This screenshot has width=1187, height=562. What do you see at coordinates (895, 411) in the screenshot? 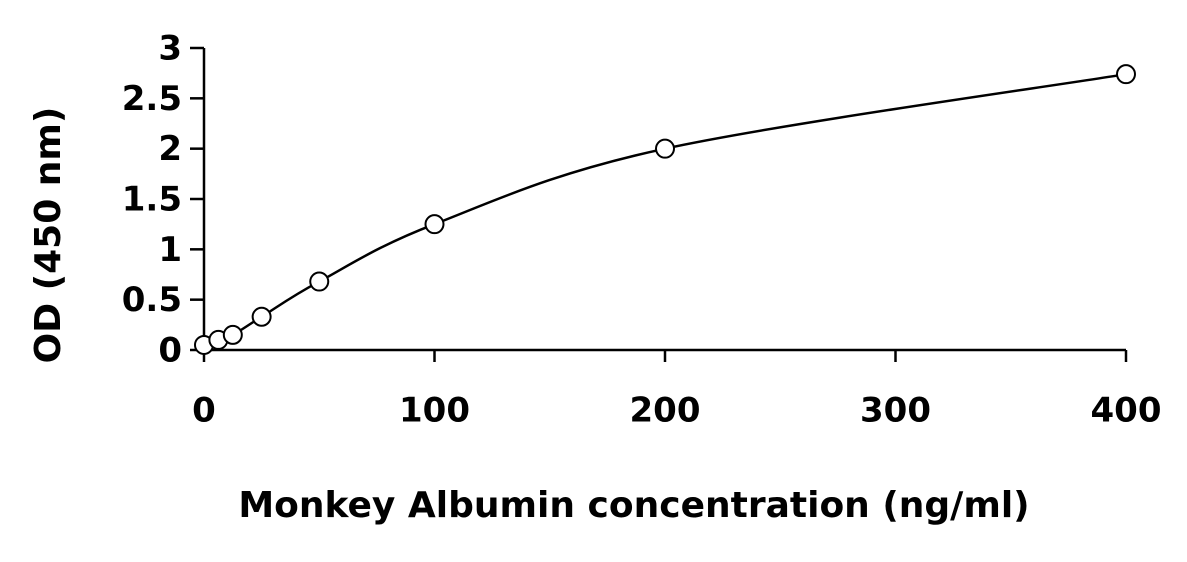
I see `x-tick-label: 300` at bounding box center [895, 411].